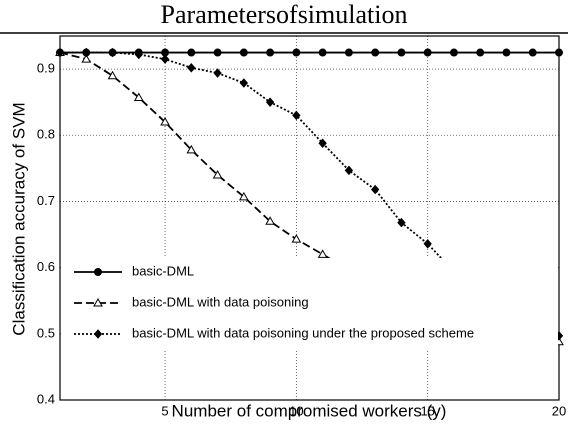 The image size is (568, 432). Describe the element at coordinates (18, 218) in the screenshot. I see `y-axis-label: Classification accuracy of SVM` at that location.